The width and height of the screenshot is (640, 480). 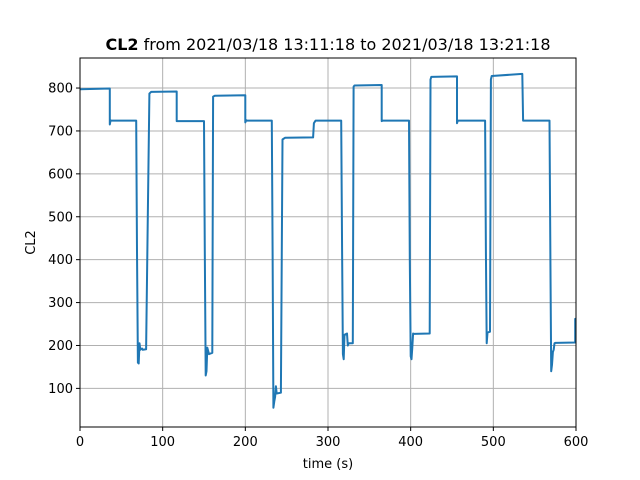 I want to click on y-tick-label: 500, so click(x=60, y=217).